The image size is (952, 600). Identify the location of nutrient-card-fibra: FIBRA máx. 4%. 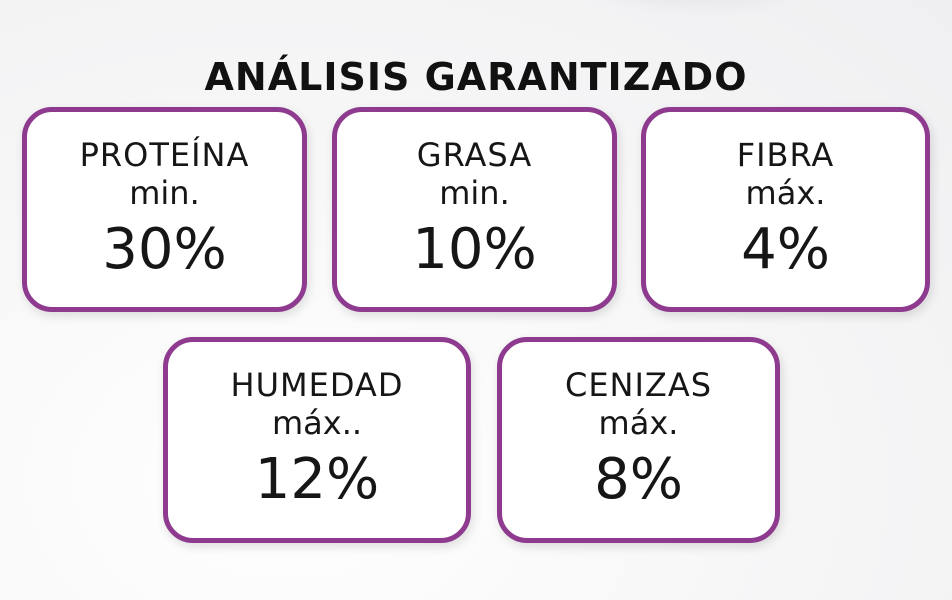
(785, 209).